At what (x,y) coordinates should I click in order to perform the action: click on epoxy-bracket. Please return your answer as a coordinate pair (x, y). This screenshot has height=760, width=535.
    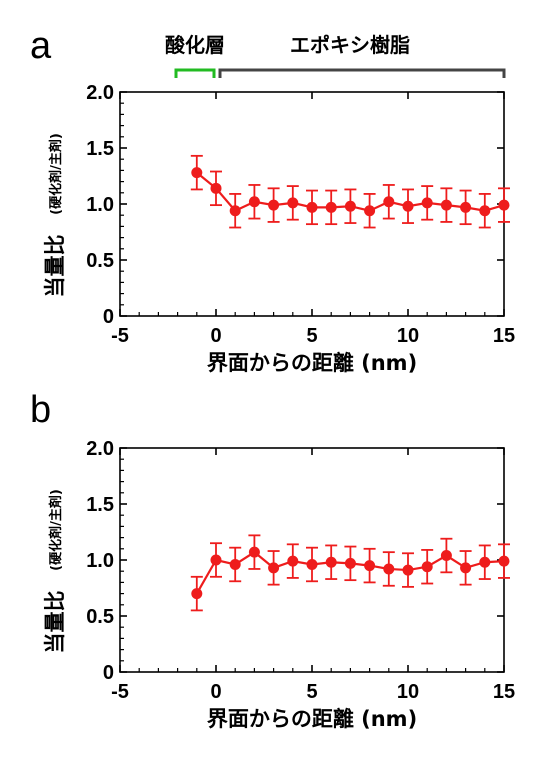
    Looking at the image, I should click on (362, 73).